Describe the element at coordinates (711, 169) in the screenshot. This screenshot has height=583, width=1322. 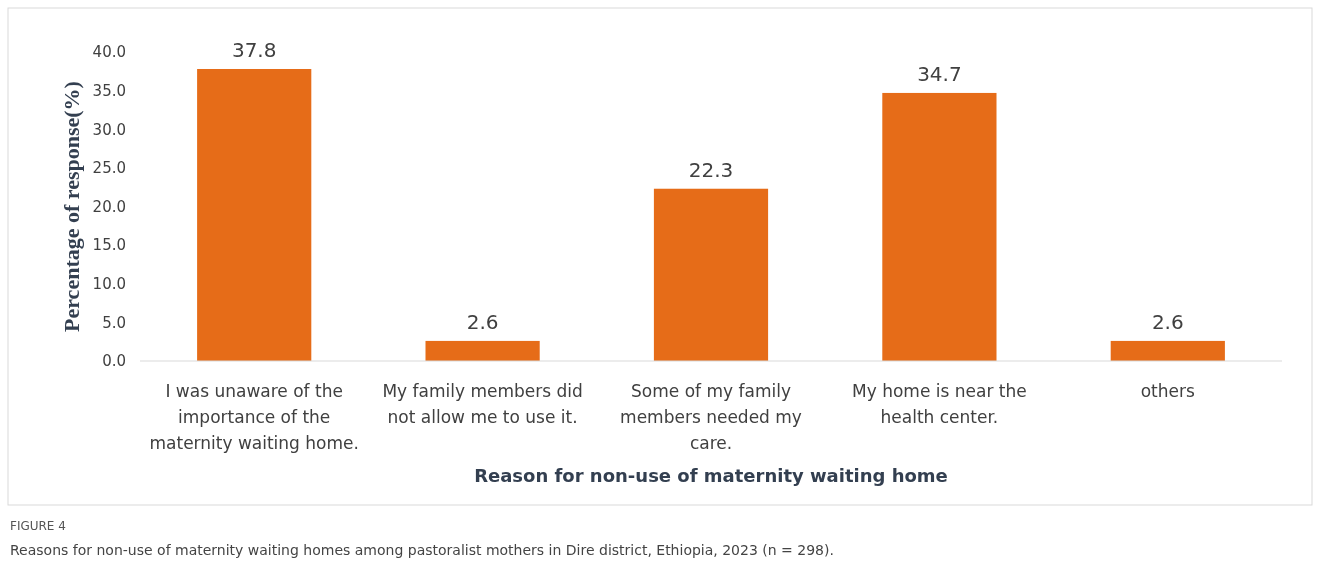
I see `data-label: 22.3` at that location.